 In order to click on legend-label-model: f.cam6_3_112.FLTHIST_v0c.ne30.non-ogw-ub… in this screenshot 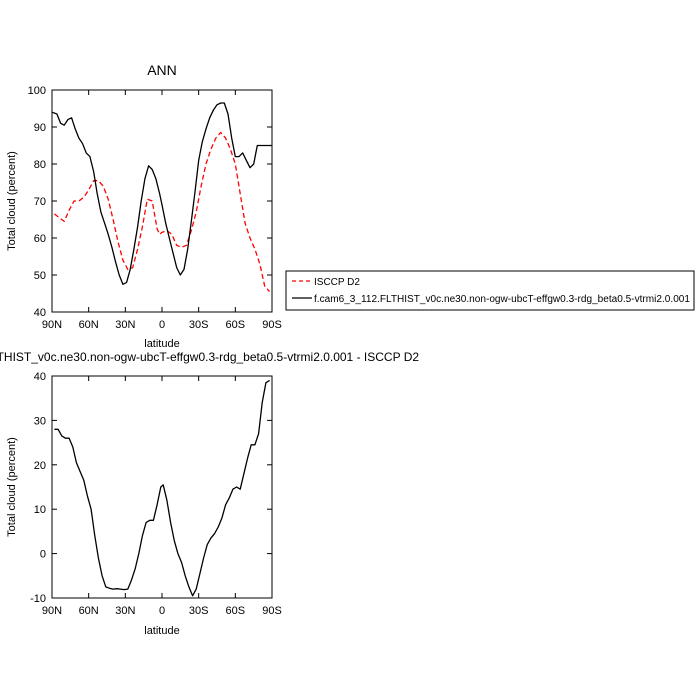, I will do `click(502, 299)`.